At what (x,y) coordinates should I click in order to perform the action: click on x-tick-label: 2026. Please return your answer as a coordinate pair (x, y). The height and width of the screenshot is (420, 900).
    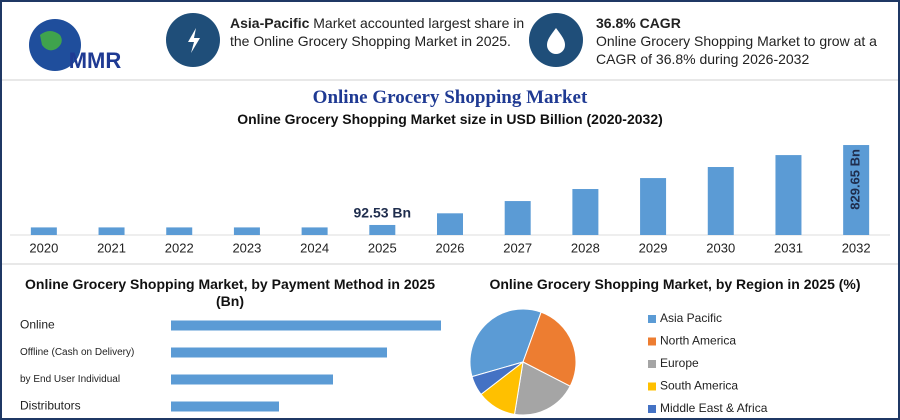
    Looking at the image, I should click on (450, 247).